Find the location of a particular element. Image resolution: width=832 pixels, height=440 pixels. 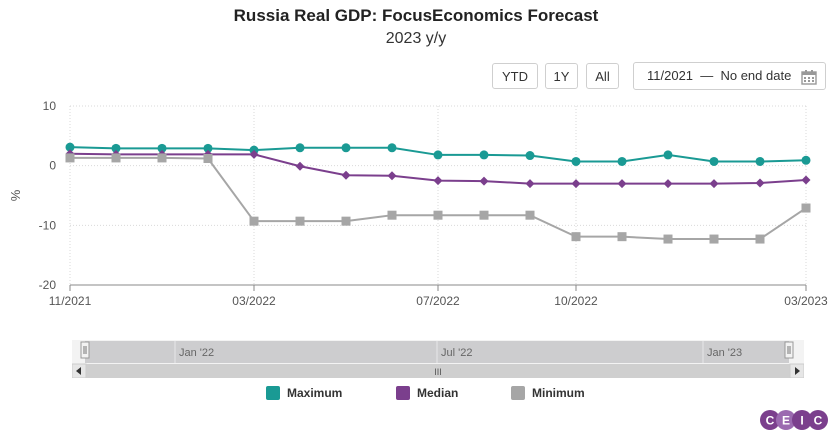

date-range-label: 11/2021 — No end date is located at coordinates (719, 75).